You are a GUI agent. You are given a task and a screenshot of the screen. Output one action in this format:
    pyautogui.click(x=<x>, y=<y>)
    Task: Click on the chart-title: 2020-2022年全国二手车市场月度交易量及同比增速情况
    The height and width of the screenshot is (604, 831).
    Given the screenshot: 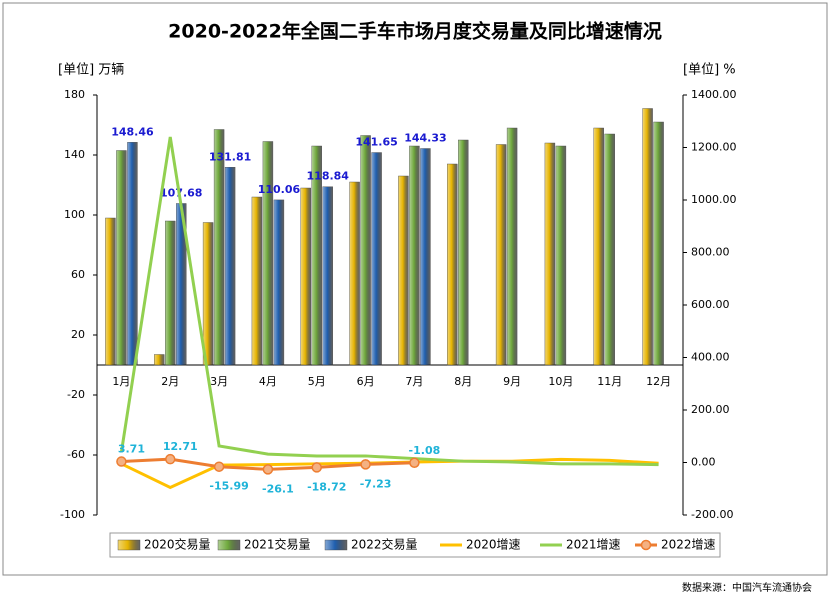 What is the action you would take?
    pyautogui.click(x=415, y=31)
    